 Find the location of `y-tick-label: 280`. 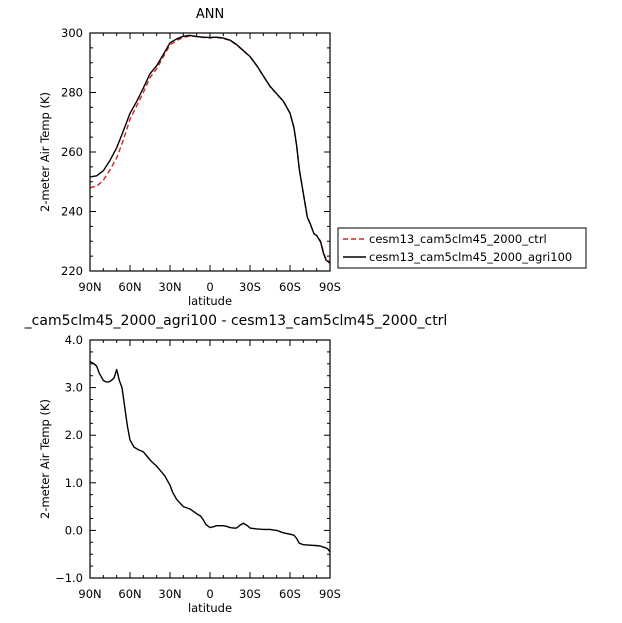

y-tick-label: 280 is located at coordinates (72, 93).